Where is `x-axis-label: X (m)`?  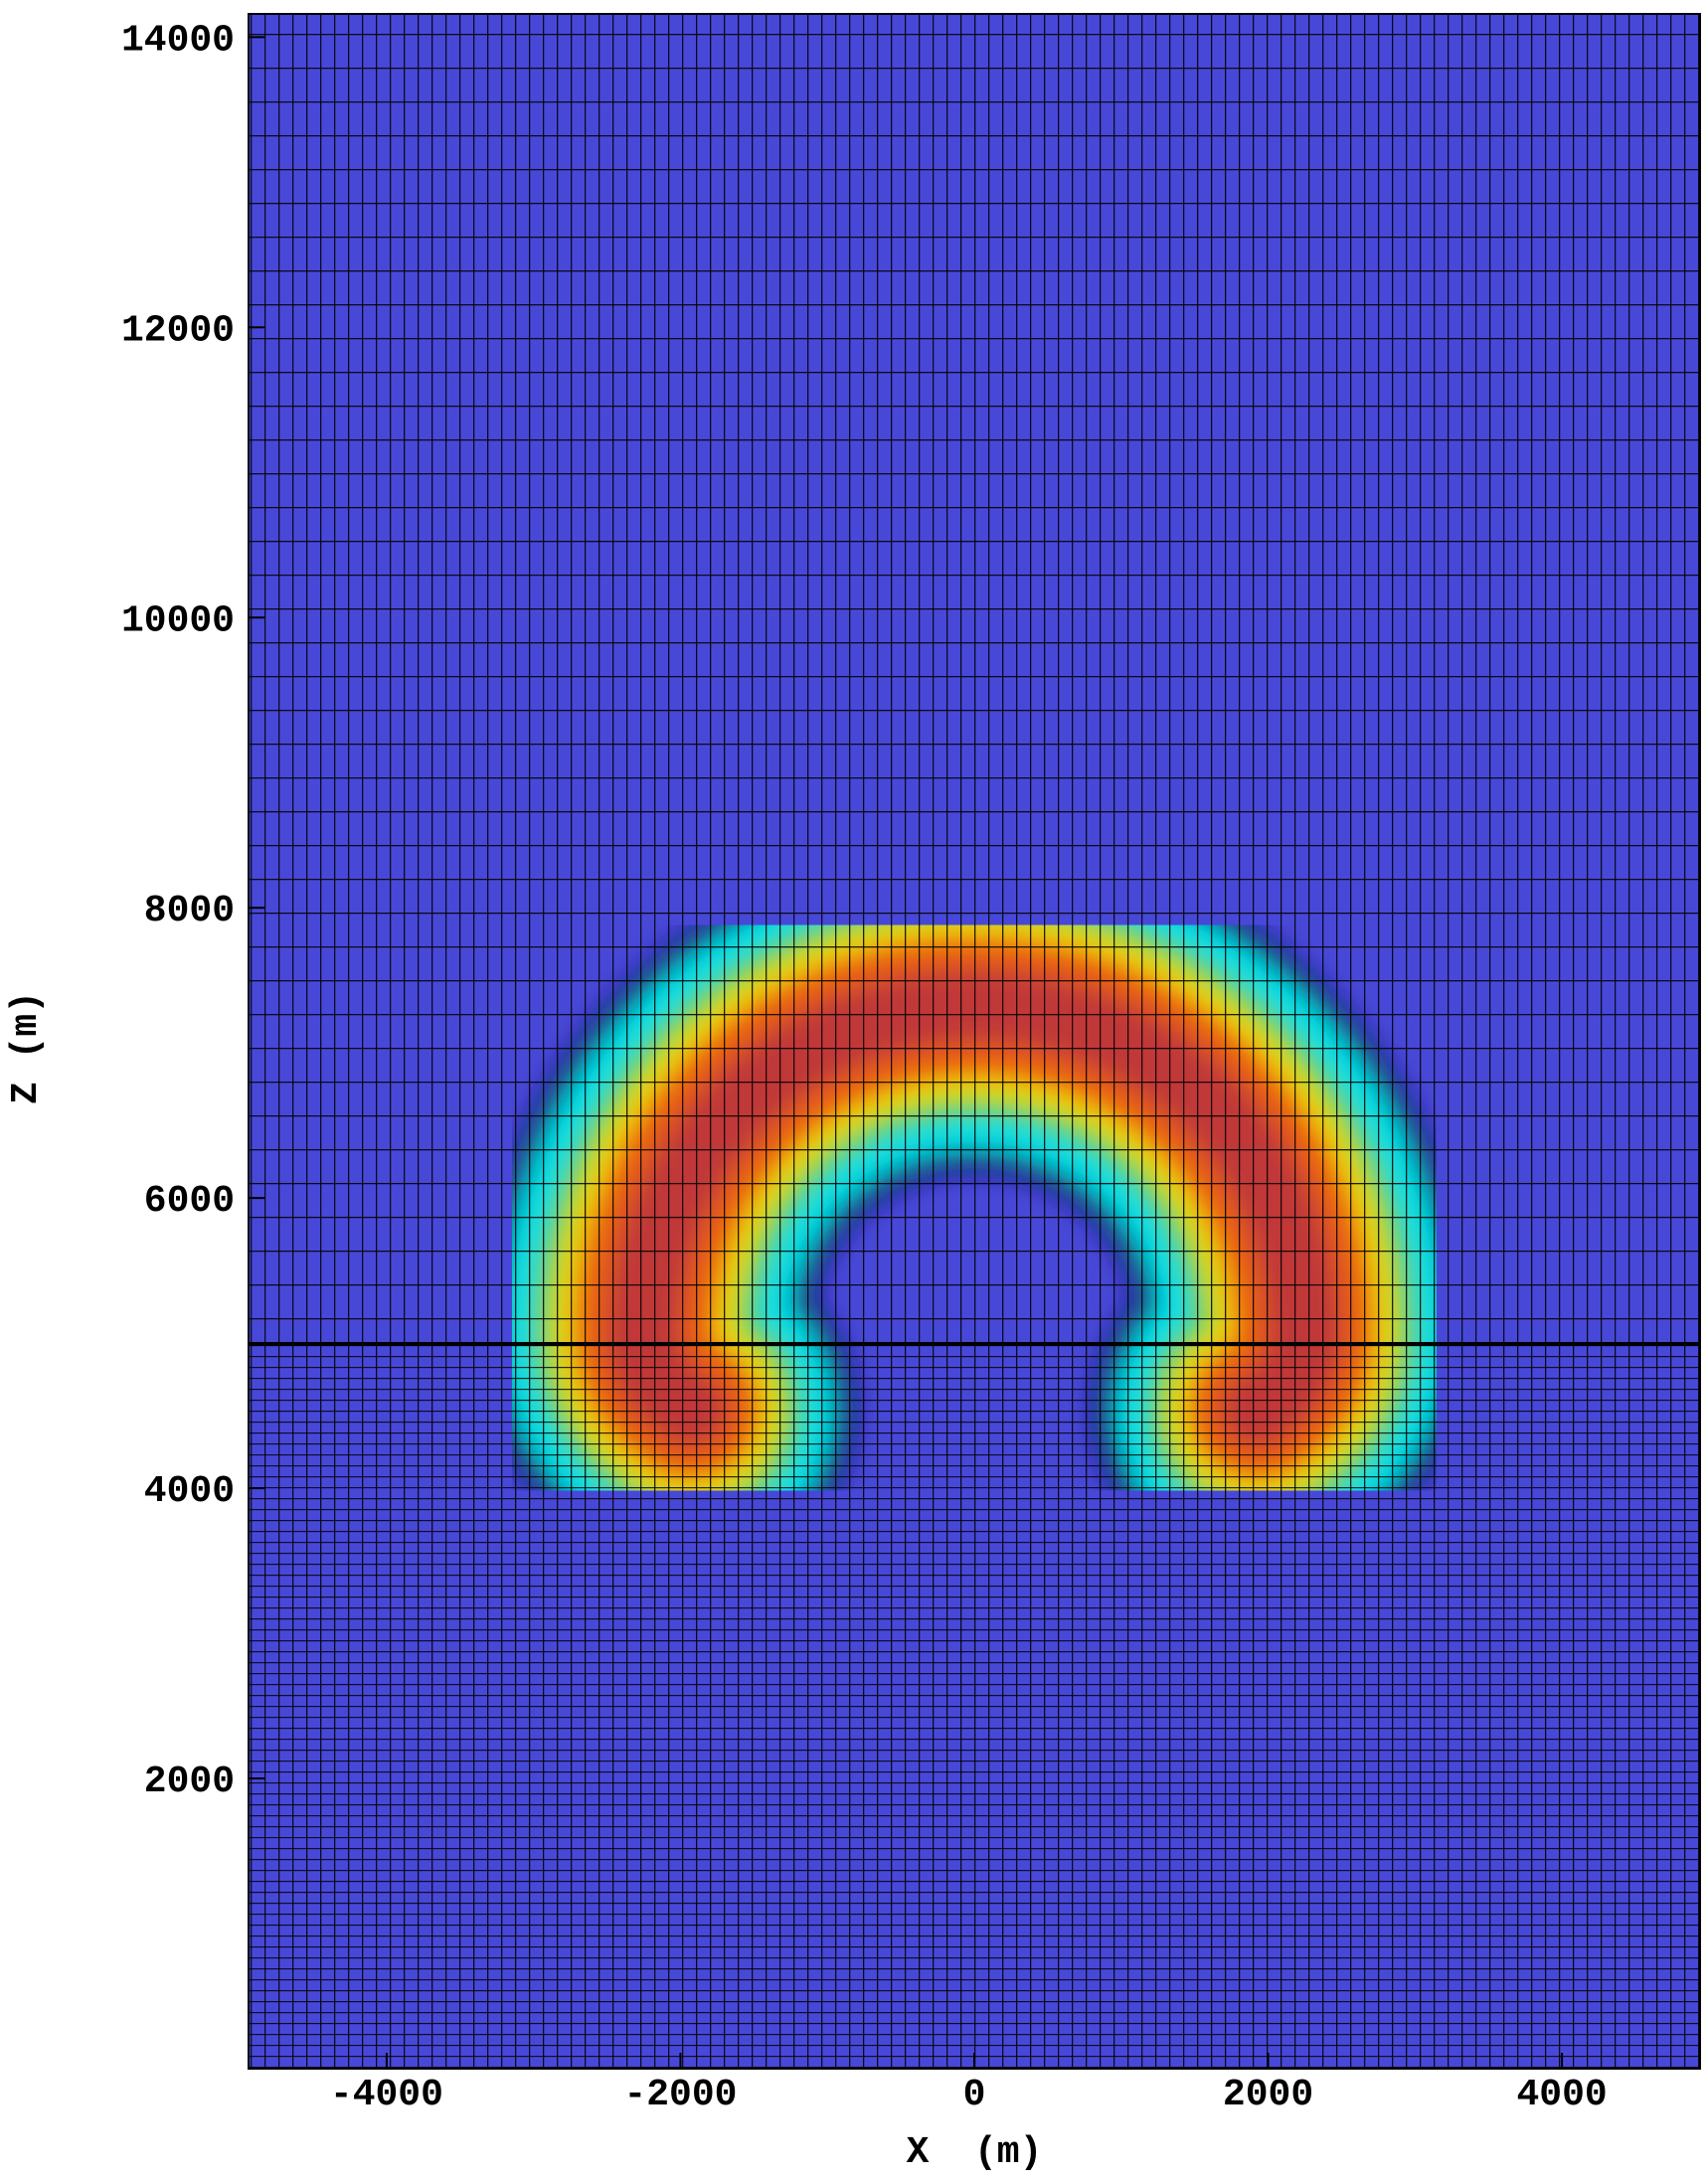
x-axis-label: X (m) is located at coordinates (975, 2152).